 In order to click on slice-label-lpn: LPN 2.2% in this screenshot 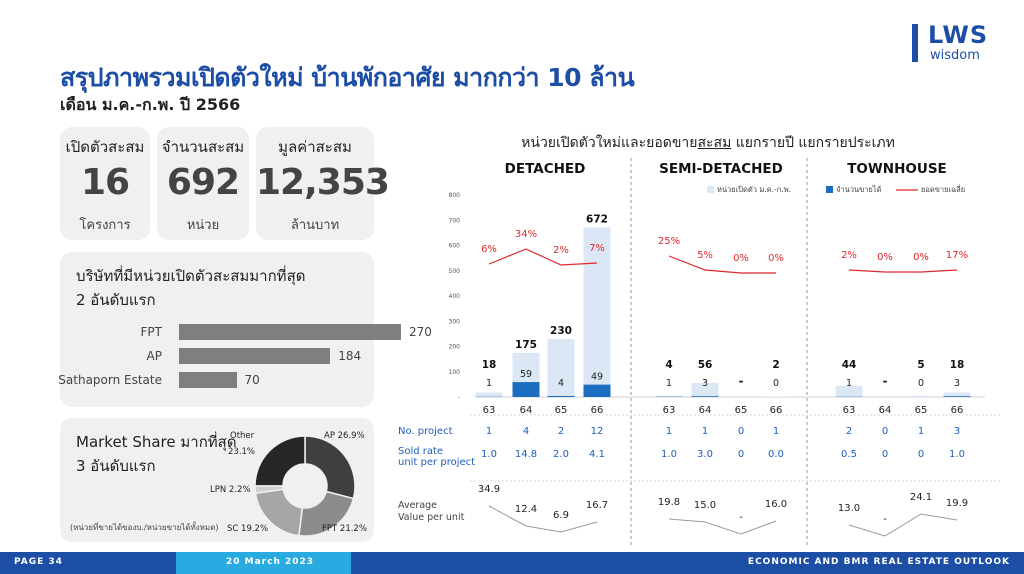, I will do `click(230, 490)`.